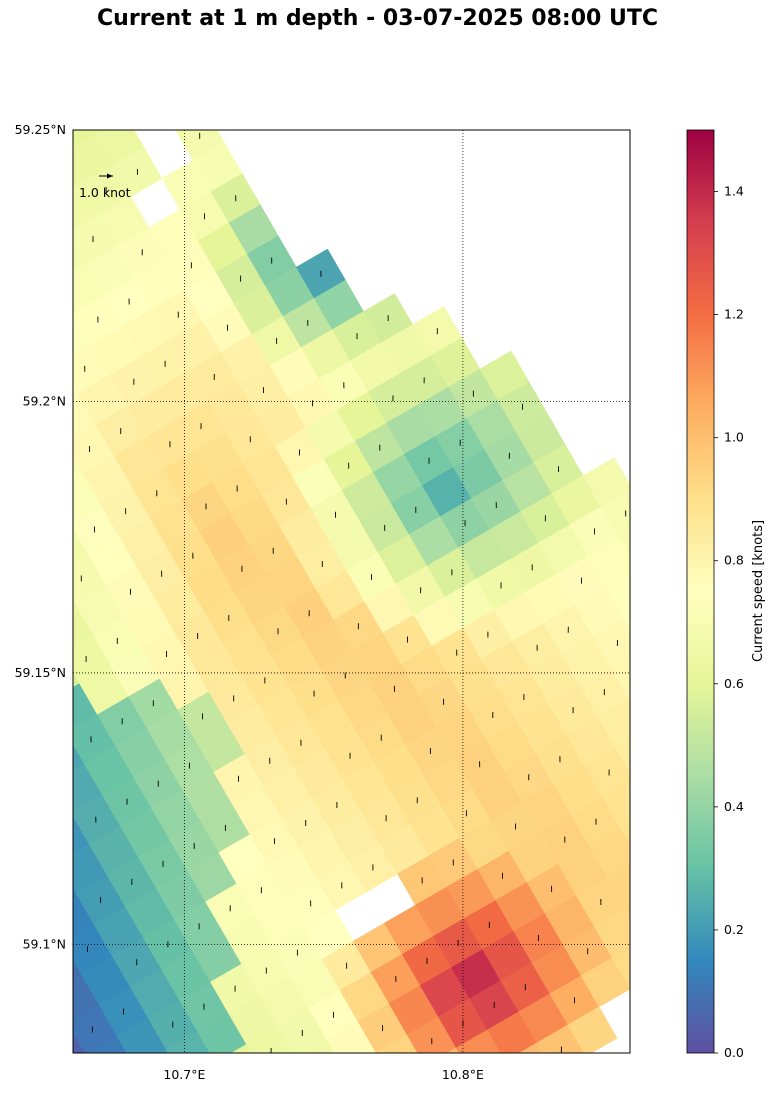  I want to click on y-tick-label: 59.25°N, so click(40, 129).